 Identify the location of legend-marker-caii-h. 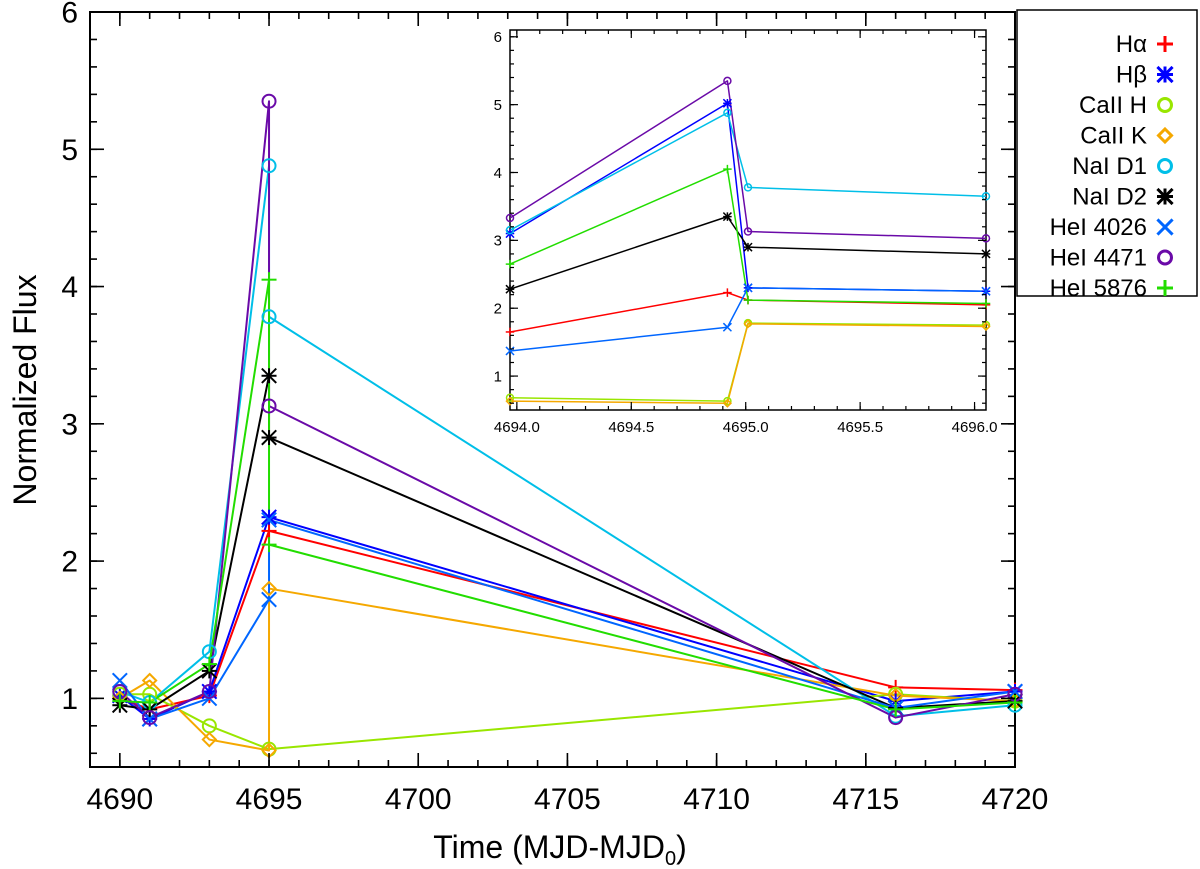
(1165, 105).